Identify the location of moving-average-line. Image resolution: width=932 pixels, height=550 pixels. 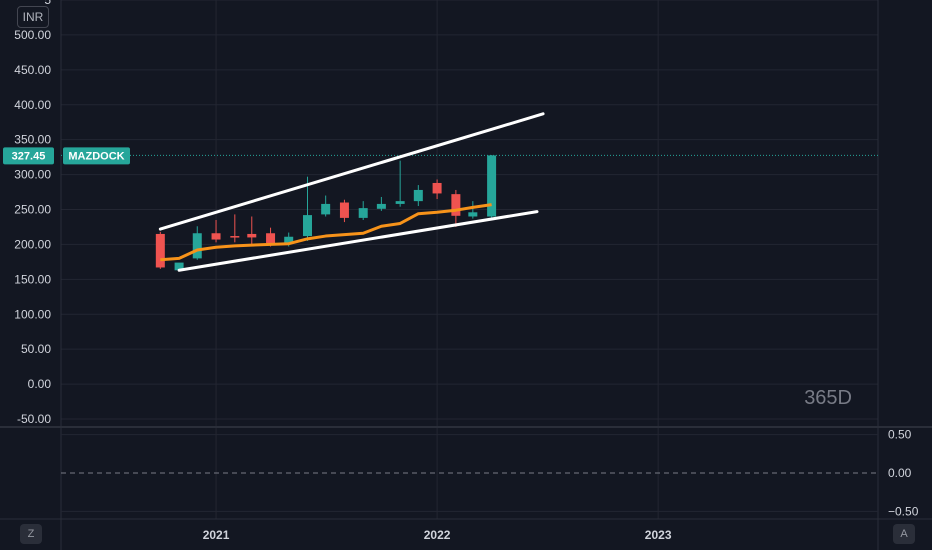
(326, 232).